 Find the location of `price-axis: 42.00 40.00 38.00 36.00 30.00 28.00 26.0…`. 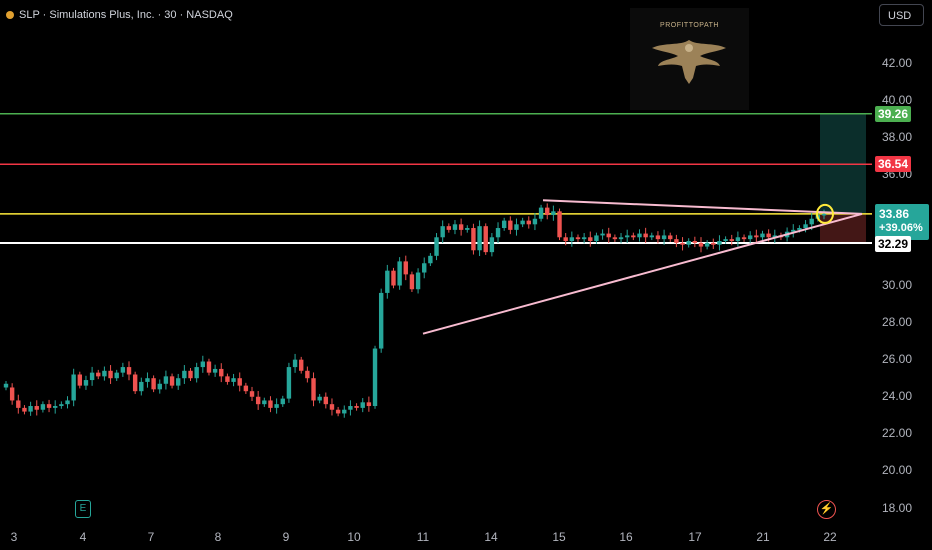

price-axis: 42.00 40.00 38.00 36.00 30.00 28.00 26.0… is located at coordinates (902, 275).